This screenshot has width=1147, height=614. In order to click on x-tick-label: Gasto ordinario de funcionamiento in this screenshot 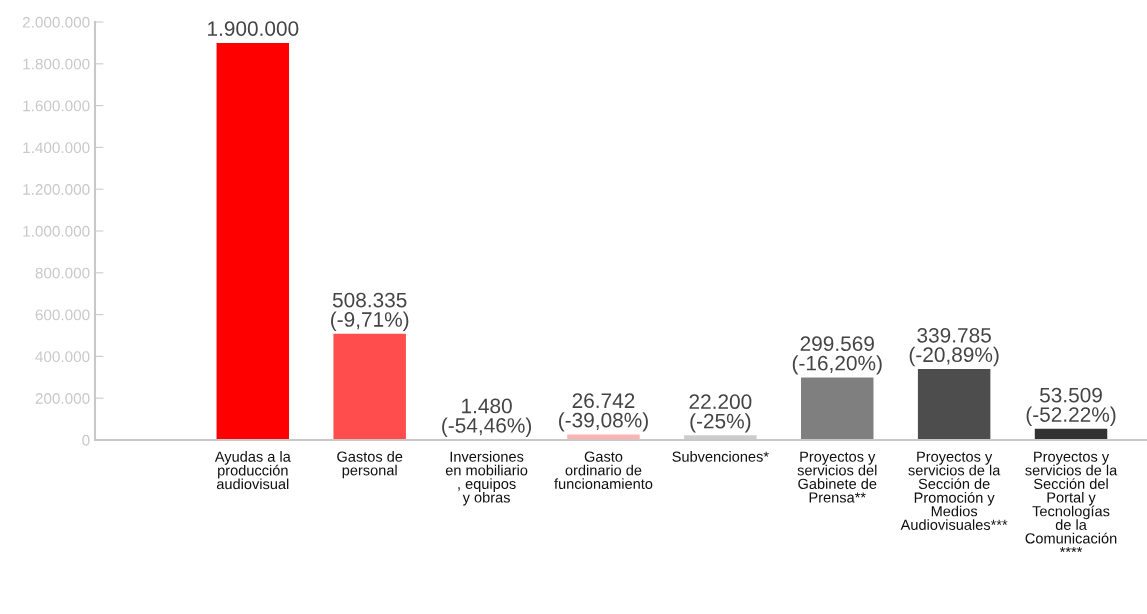, I will do `click(603, 470)`.